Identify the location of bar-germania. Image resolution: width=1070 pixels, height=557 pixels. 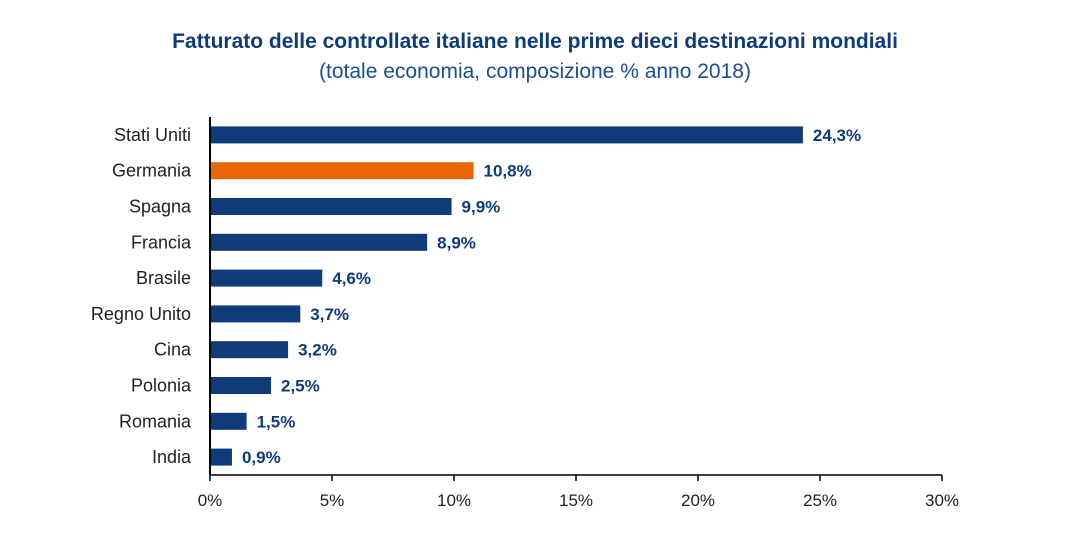
(342, 171).